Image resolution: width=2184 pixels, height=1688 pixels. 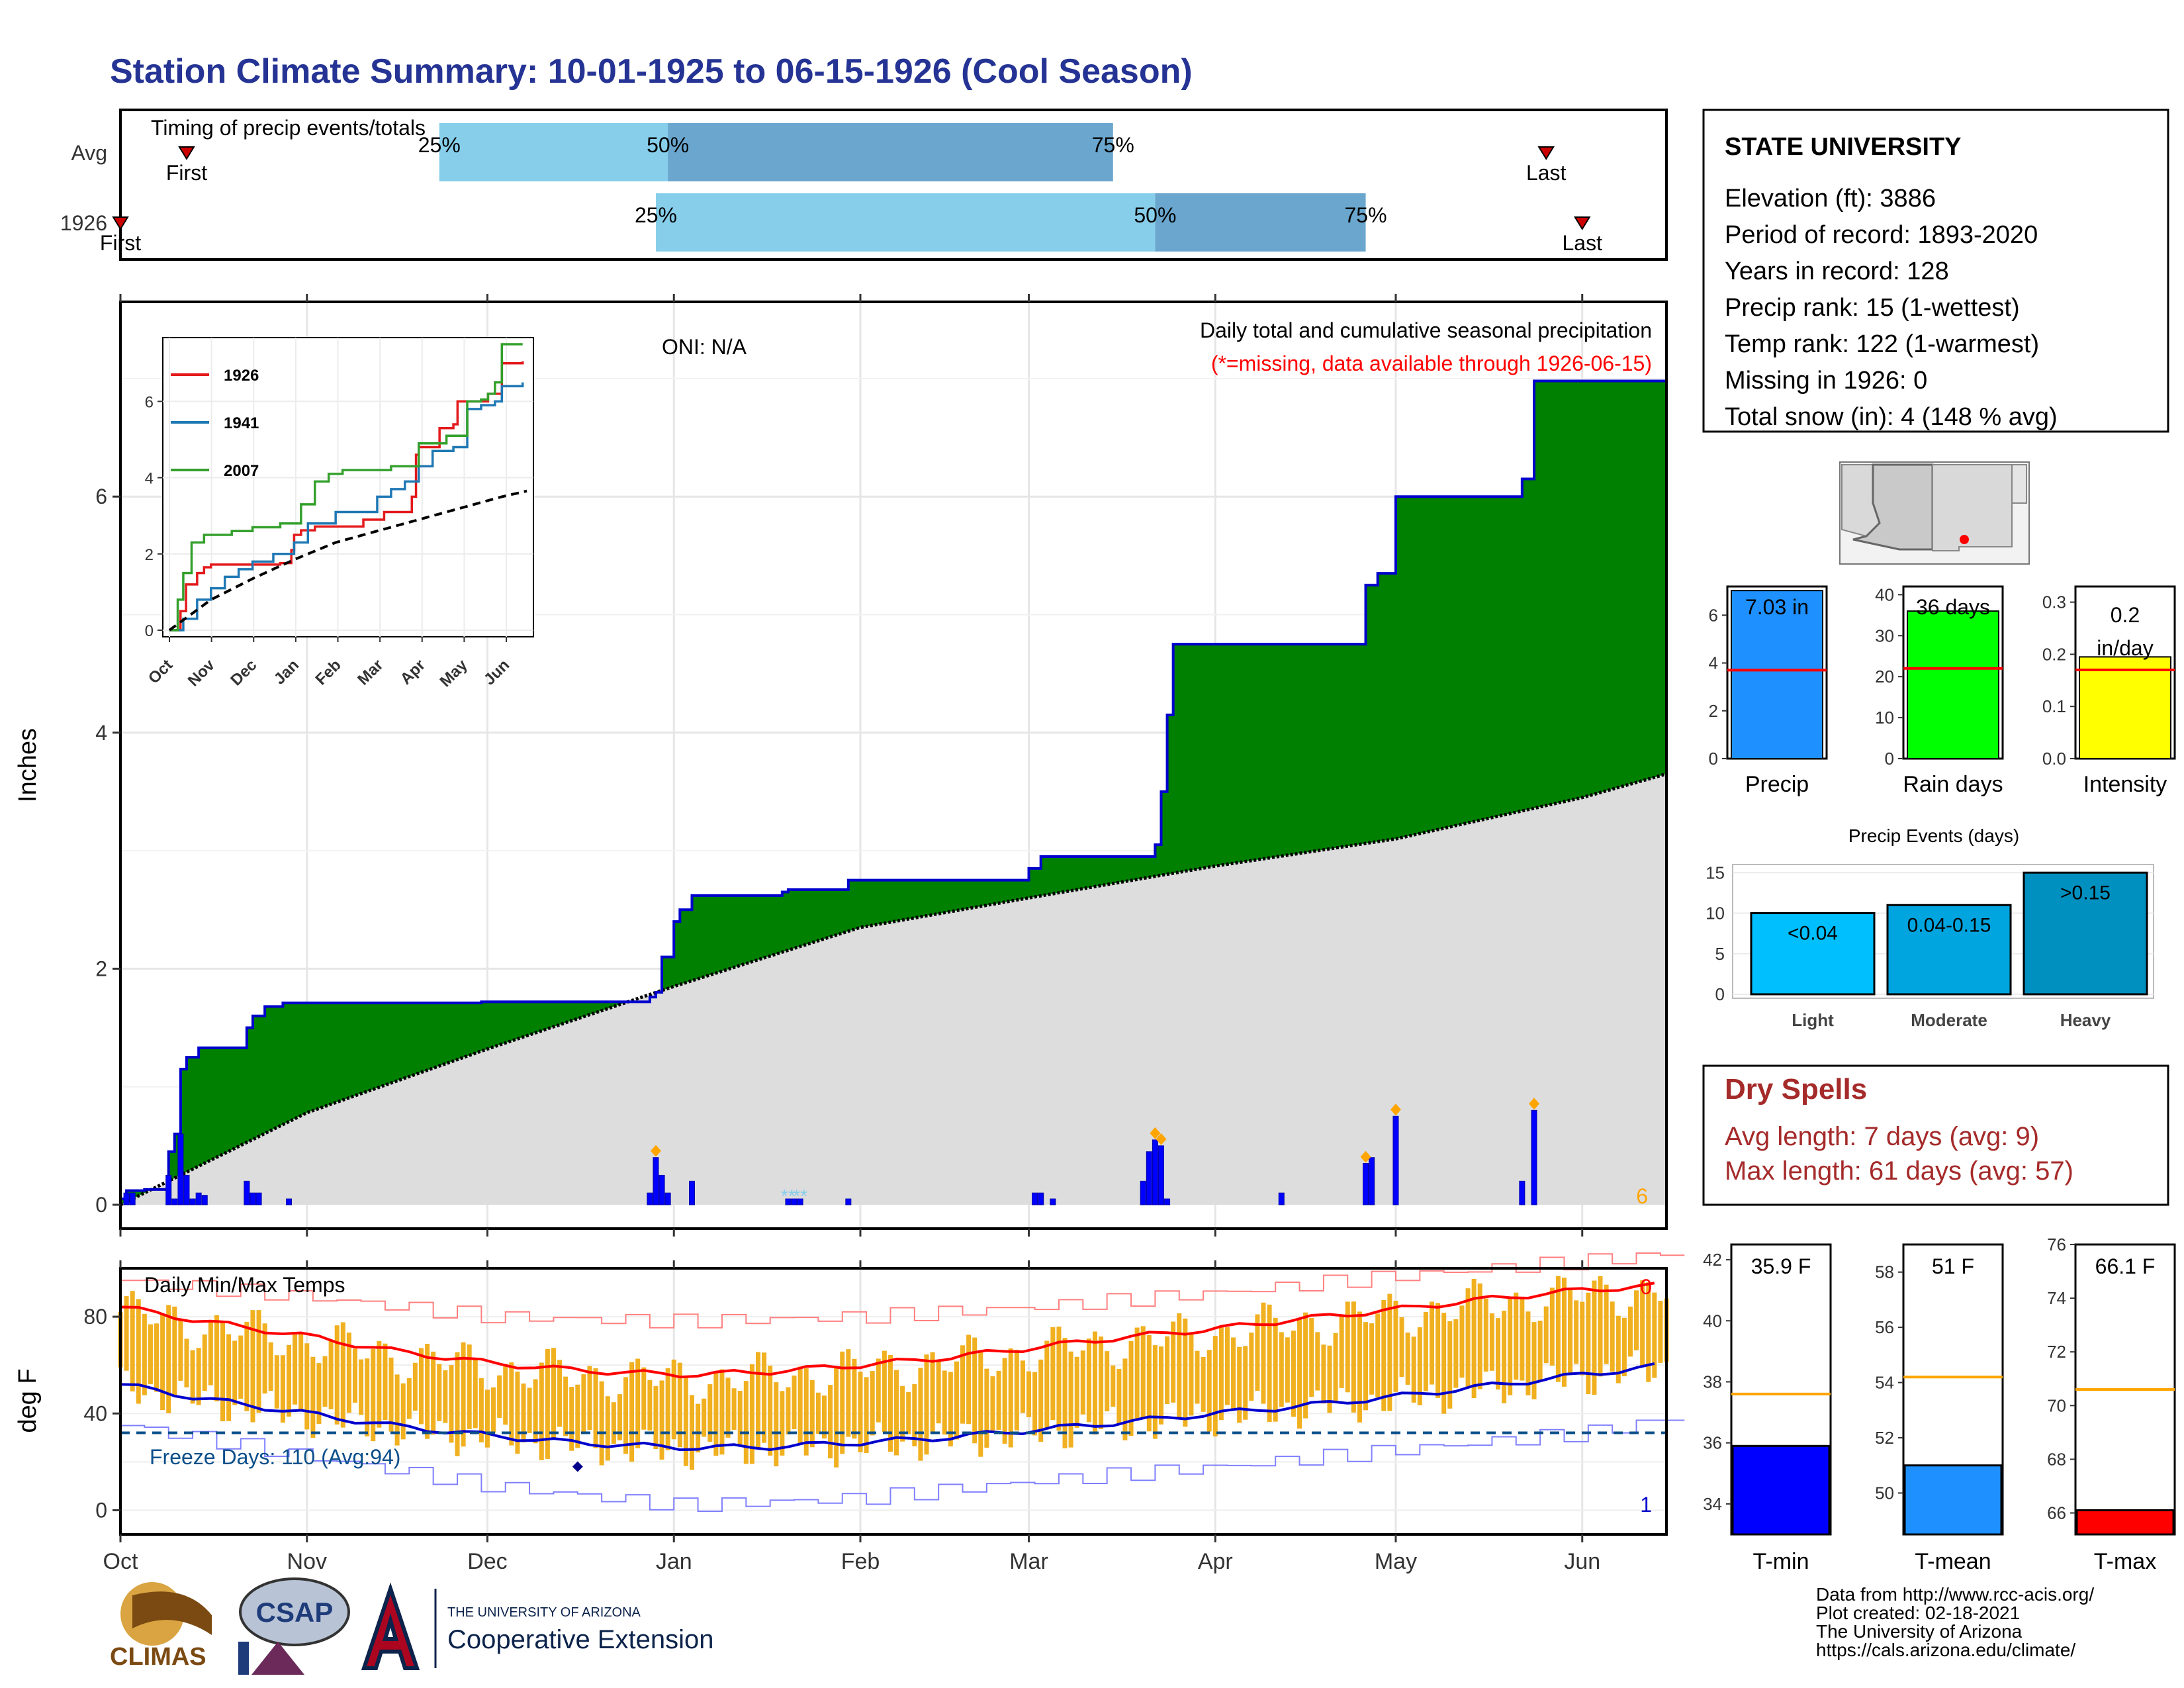 What do you see at coordinates (2056, 1298) in the screenshot?
I see `temp-bar-tick-label: 74` at bounding box center [2056, 1298].